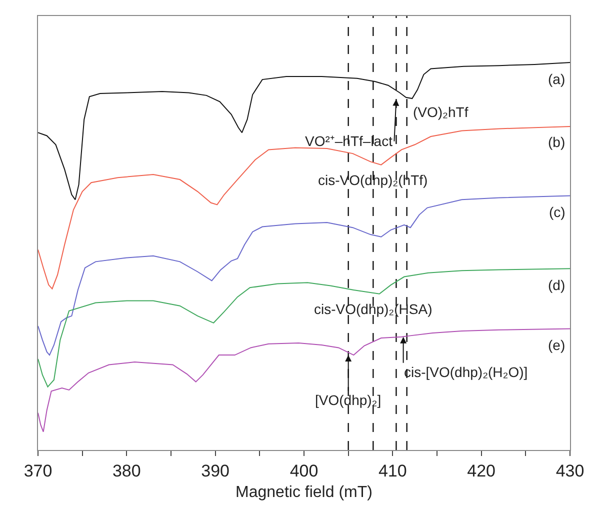  What do you see at coordinates (570, 470) in the screenshot?
I see `x-tick-label: 430` at bounding box center [570, 470].